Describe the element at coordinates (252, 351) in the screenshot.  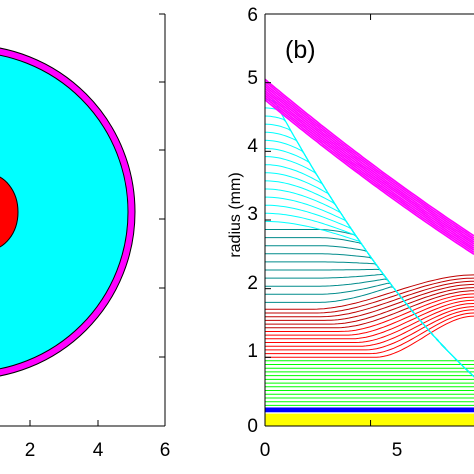
I see `y-tick-label: 1` at that location.